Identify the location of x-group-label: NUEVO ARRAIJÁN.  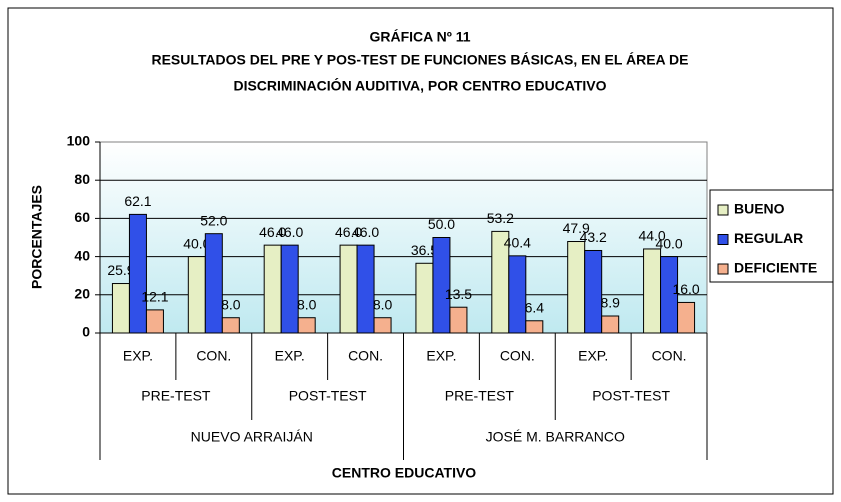
(252, 437).